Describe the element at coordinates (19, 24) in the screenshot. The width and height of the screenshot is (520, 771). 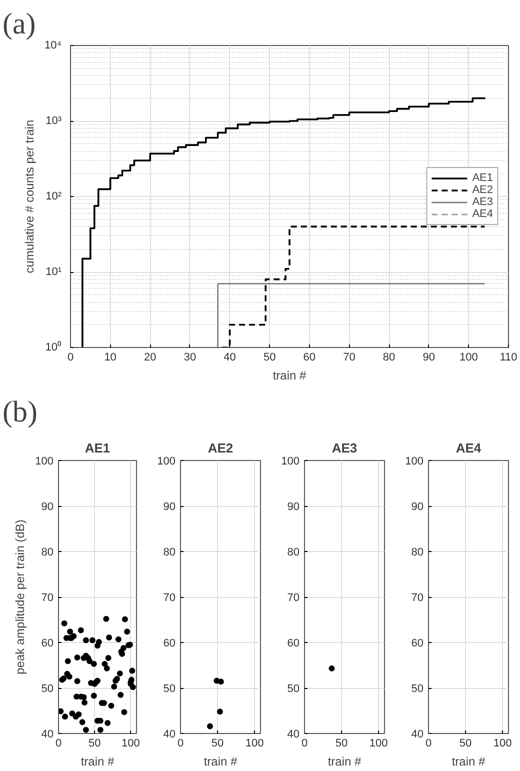
I see `text: (a)` at that location.